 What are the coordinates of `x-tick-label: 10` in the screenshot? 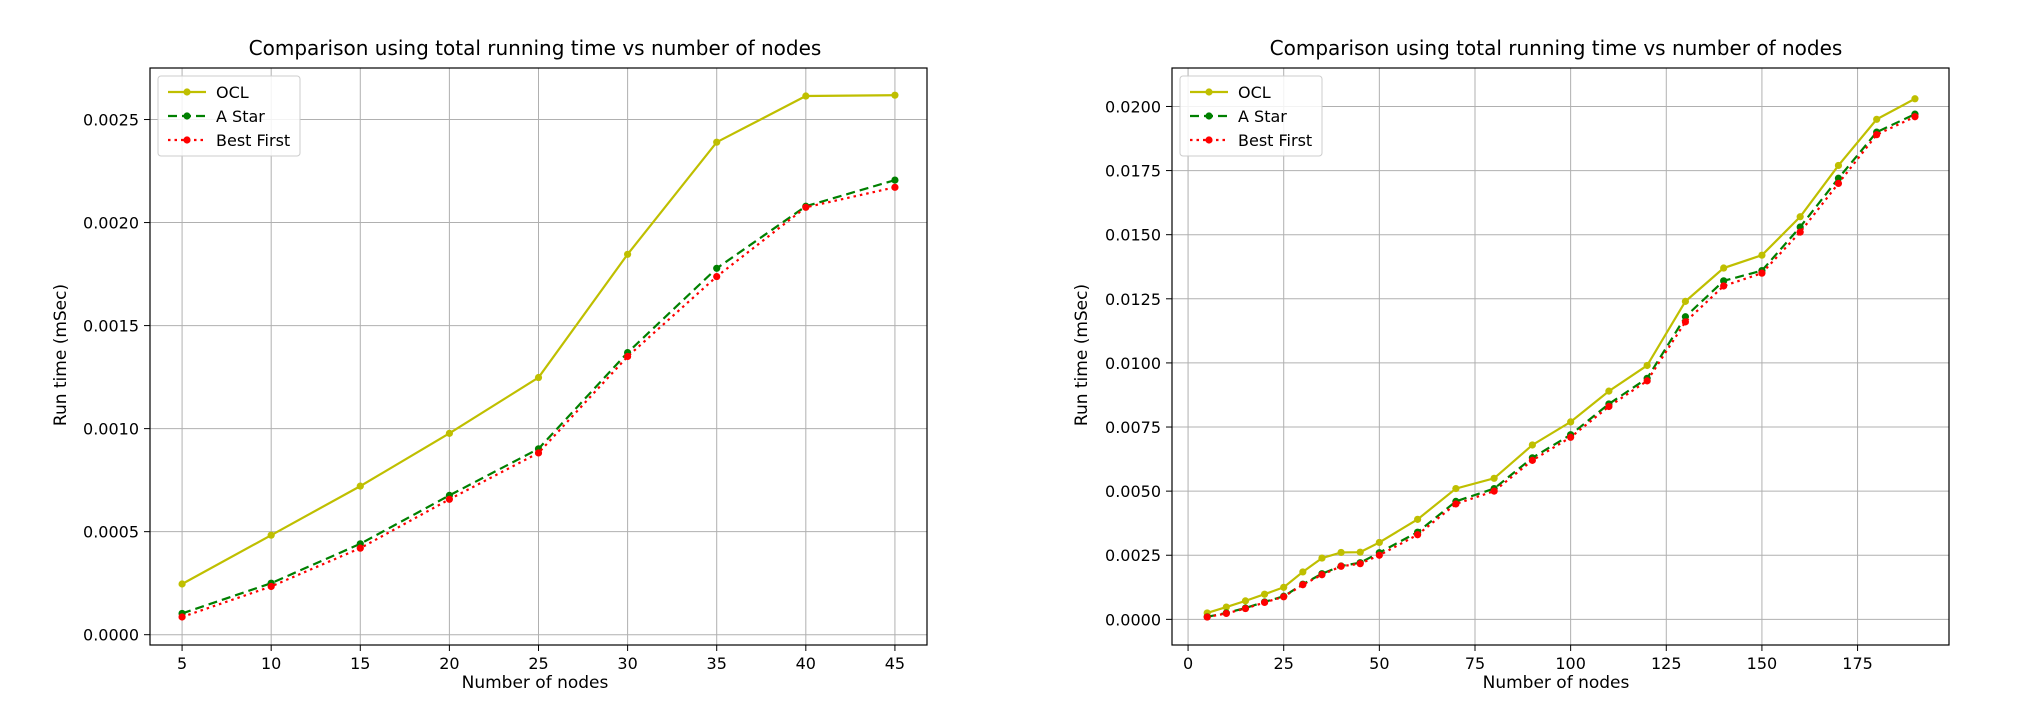 It's located at (271, 663).